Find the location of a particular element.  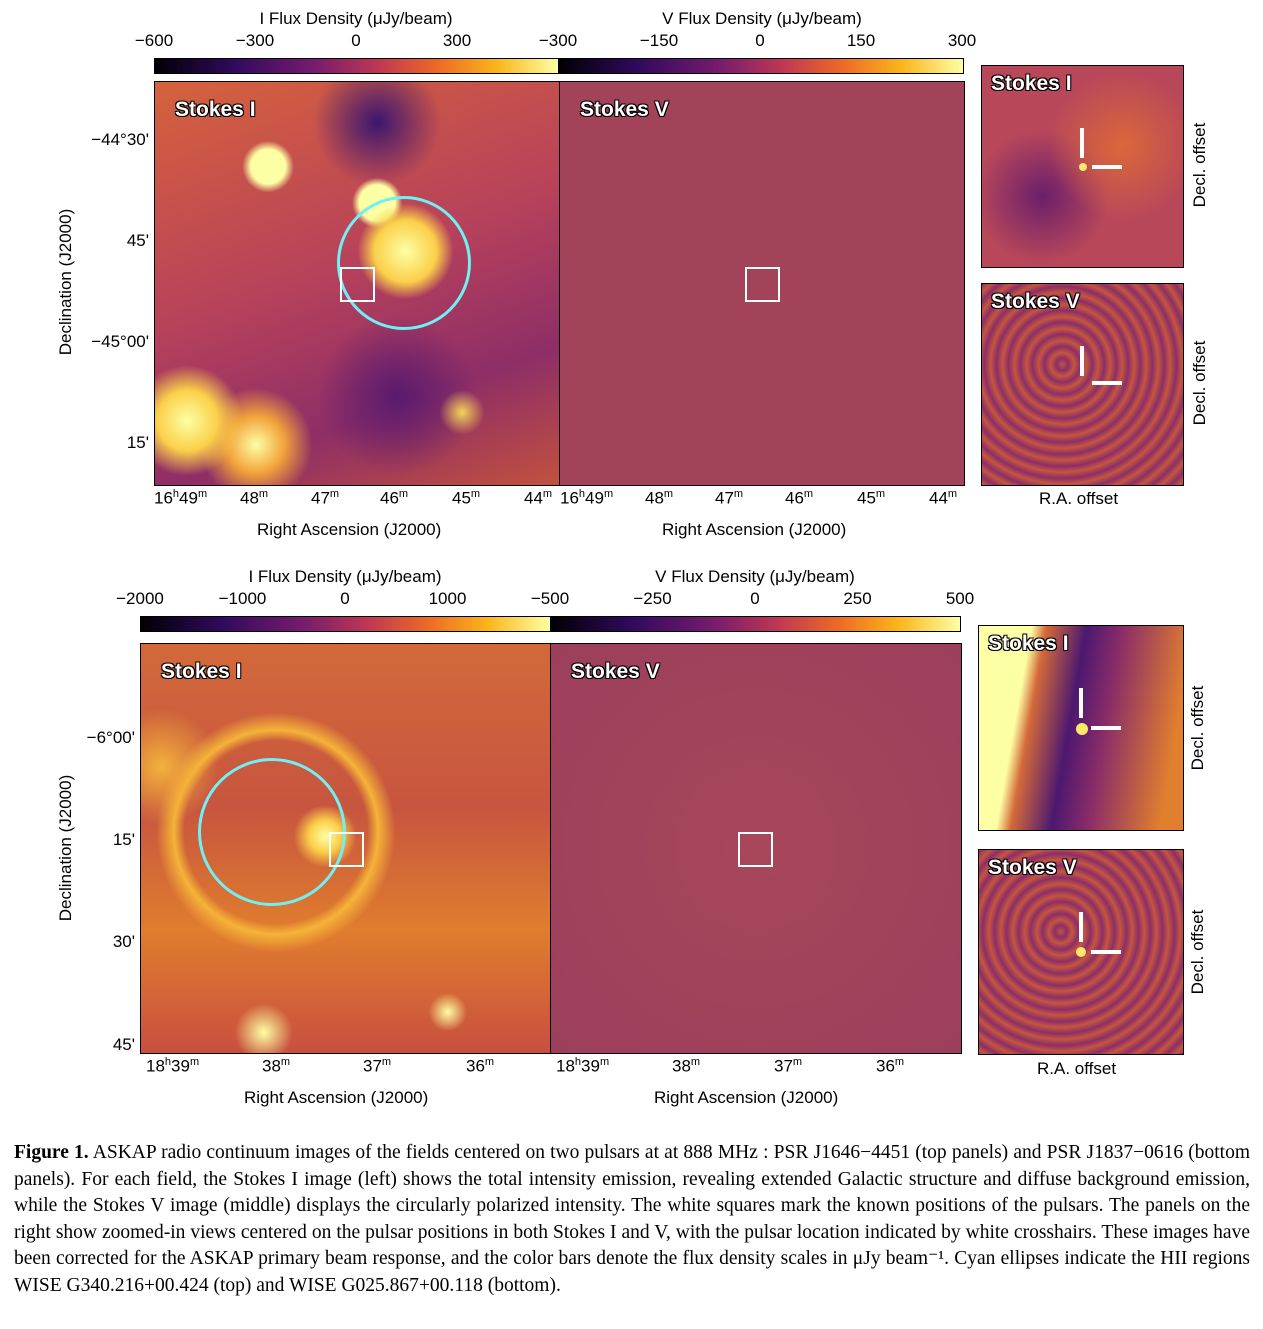

bottom-colorbar-i is located at coordinates (345, 624).